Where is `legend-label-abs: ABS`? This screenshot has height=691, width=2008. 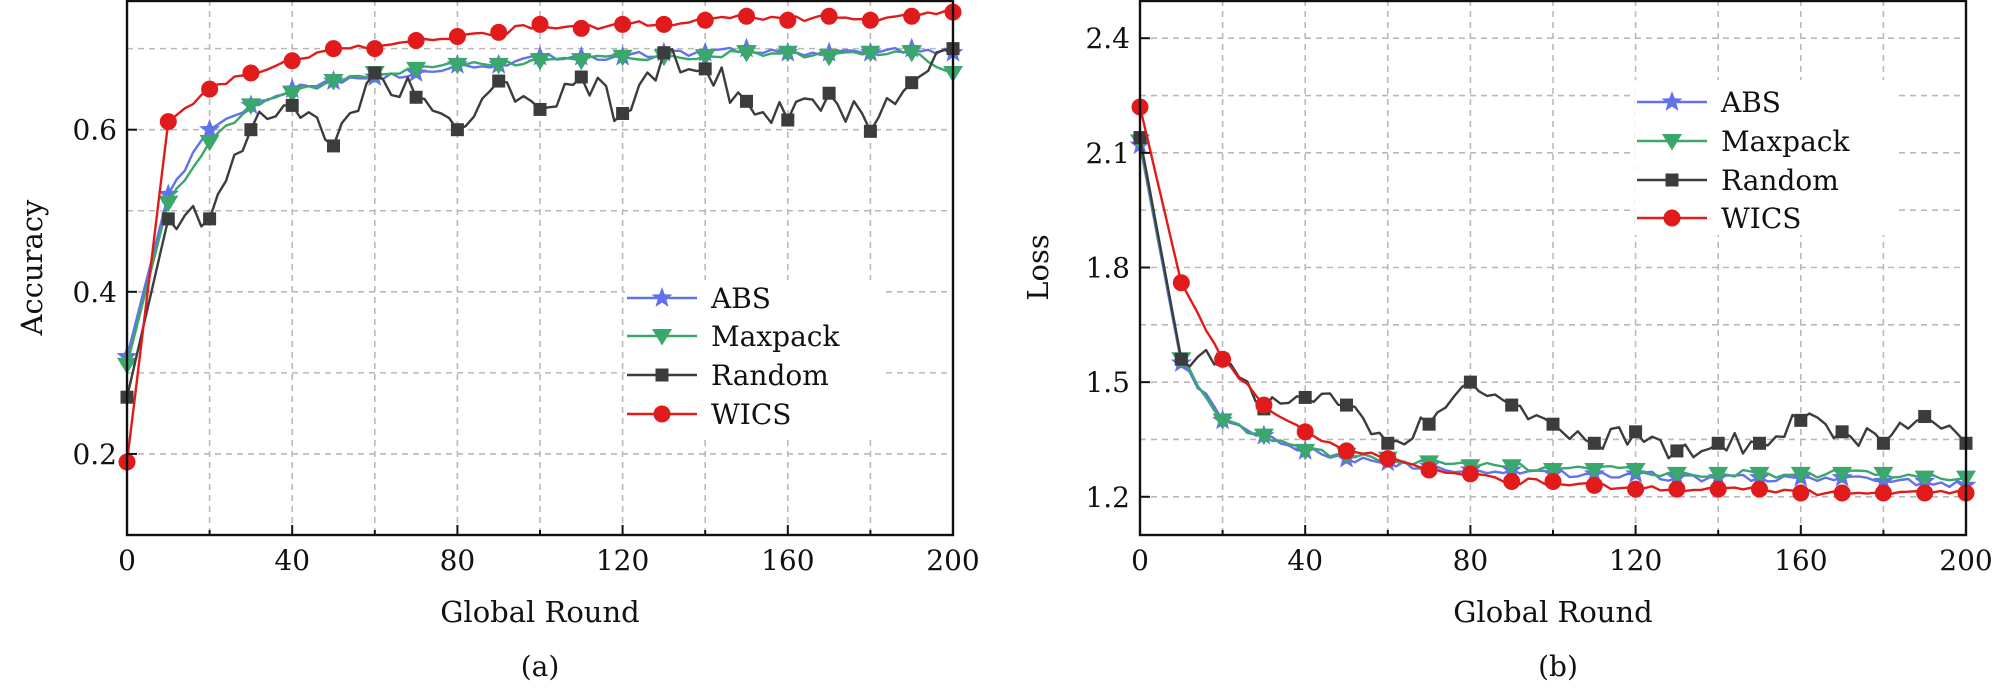
legend-label-abs: ABS is located at coordinates (1750, 102).